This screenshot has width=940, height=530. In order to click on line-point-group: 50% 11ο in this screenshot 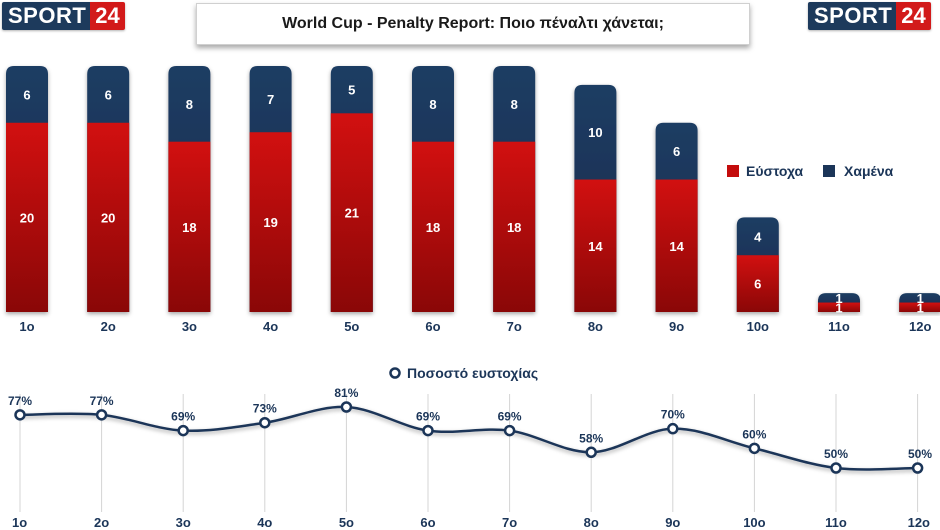, I will do `click(836, 488)`.